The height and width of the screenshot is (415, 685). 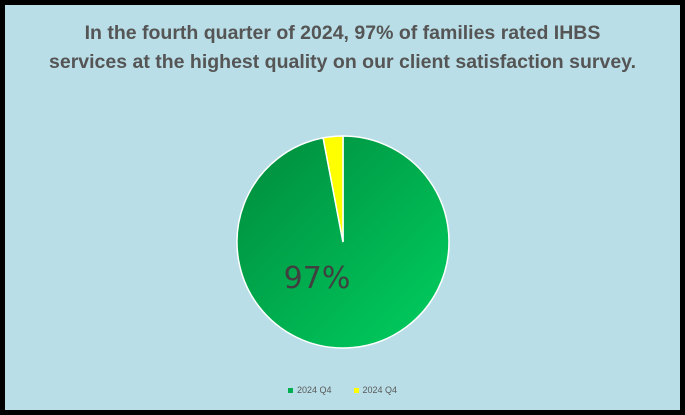 I want to click on legend-swatch-yellow, so click(x=356, y=390).